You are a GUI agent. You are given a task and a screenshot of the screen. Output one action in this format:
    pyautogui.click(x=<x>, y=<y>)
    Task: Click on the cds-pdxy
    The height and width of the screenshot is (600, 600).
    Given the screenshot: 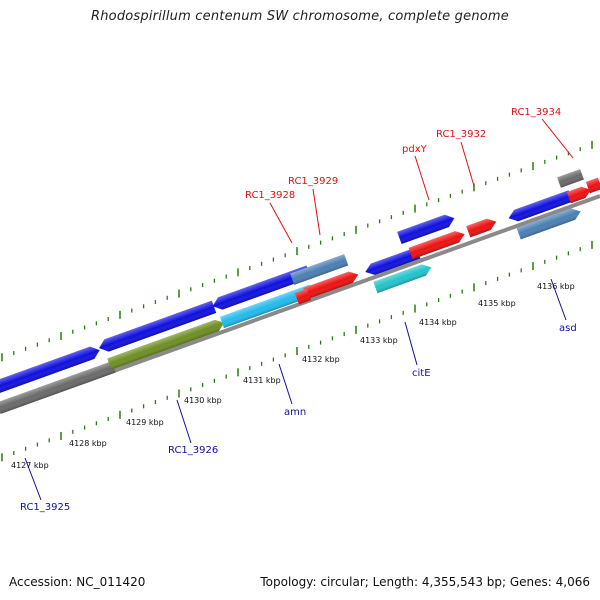 What is the action you would take?
    pyautogui.click(x=426, y=228)
    